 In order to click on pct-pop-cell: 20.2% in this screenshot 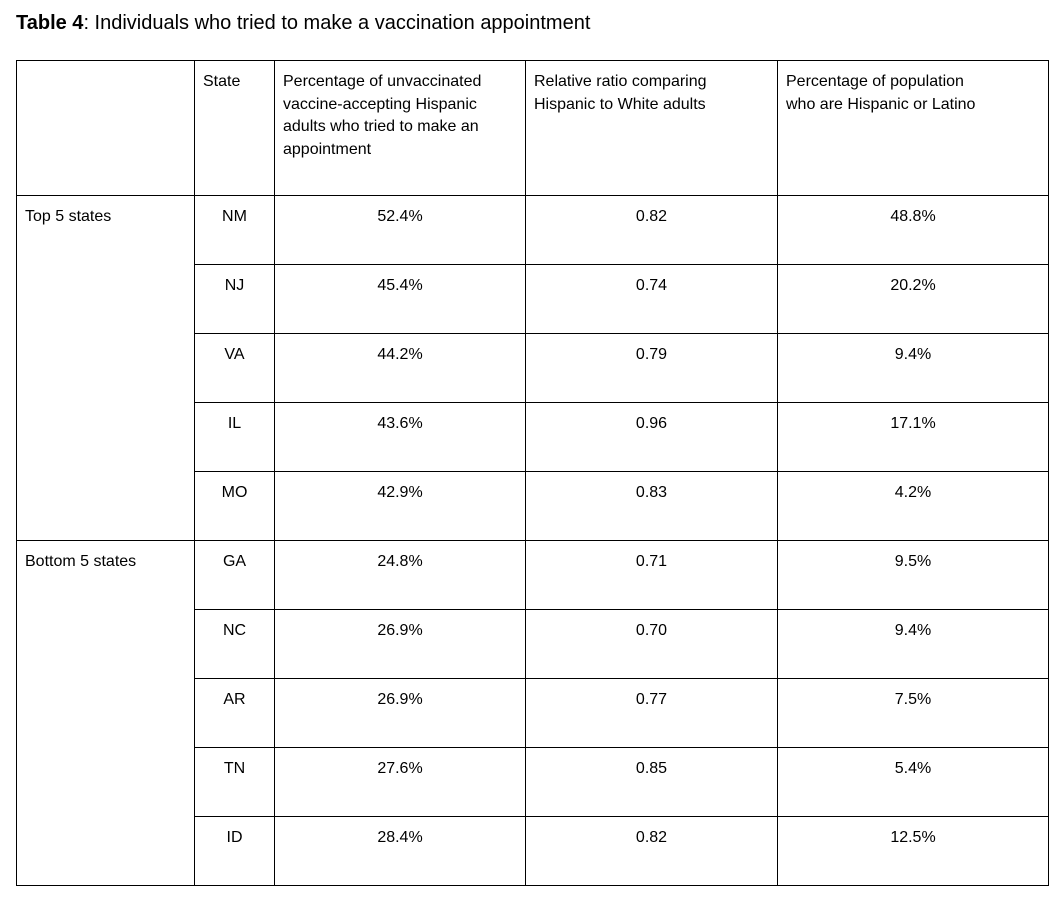, I will do `click(913, 299)`.